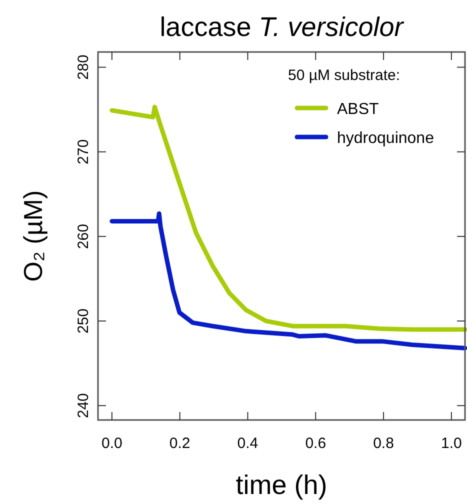 This screenshot has height=504, width=467. What do you see at coordinates (111, 443) in the screenshot?
I see `x-tick-label: 0.0` at bounding box center [111, 443].